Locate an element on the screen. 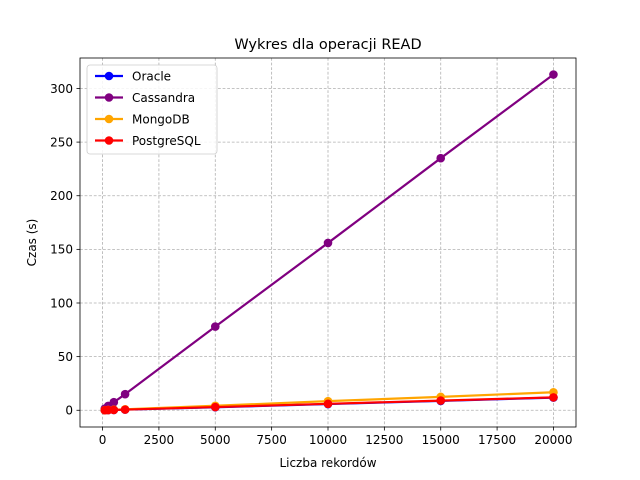 Image resolution: width=640 pixels, height=480 pixels. y-tick-label: 300 is located at coordinates (61, 89).